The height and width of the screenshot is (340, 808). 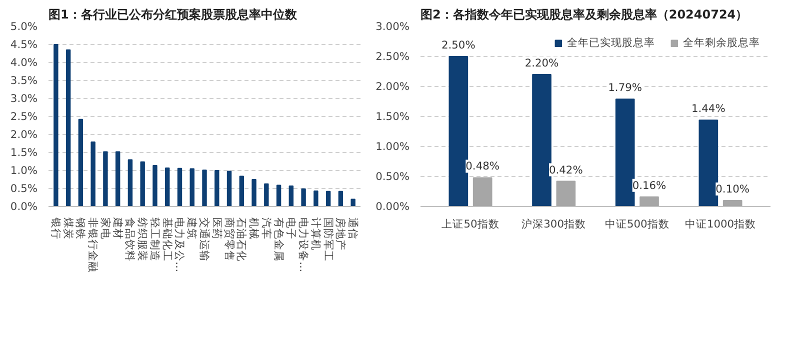 What do you see at coordinates (393, 26) in the screenshot?
I see `y-tick-label: 3.00%` at bounding box center [393, 26].